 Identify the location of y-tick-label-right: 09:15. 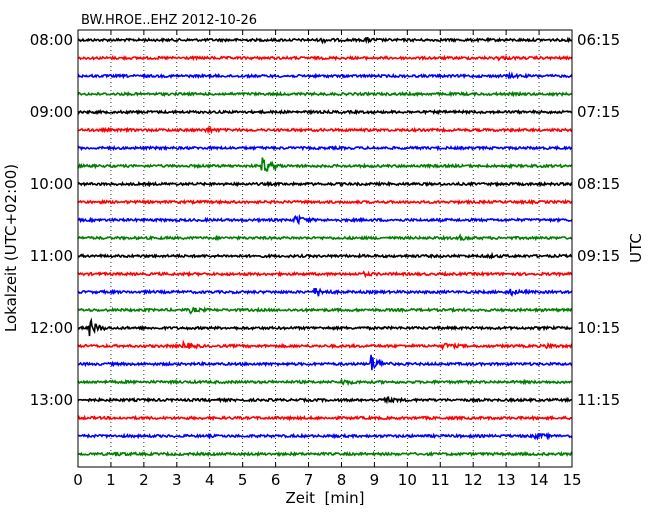
(598, 256).